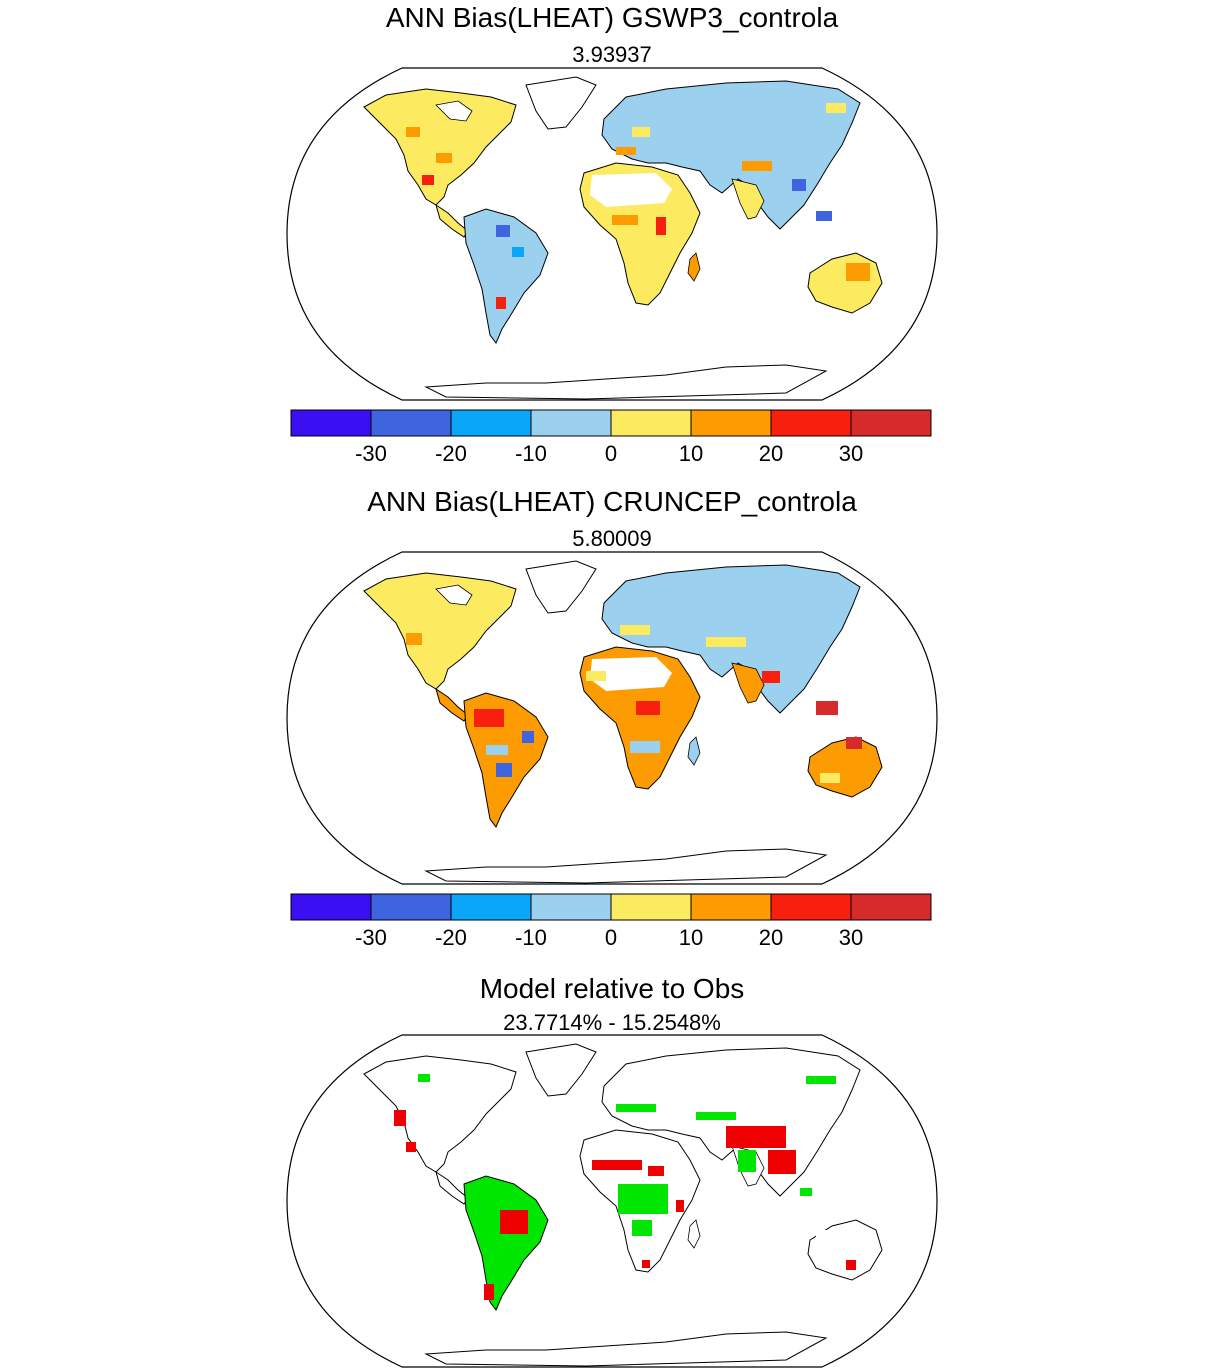 The width and height of the screenshot is (1224, 1368). I want to click on panel-1-colorbar-ticks: -30 -20 -10 0 10 20 30, so click(609, 453).